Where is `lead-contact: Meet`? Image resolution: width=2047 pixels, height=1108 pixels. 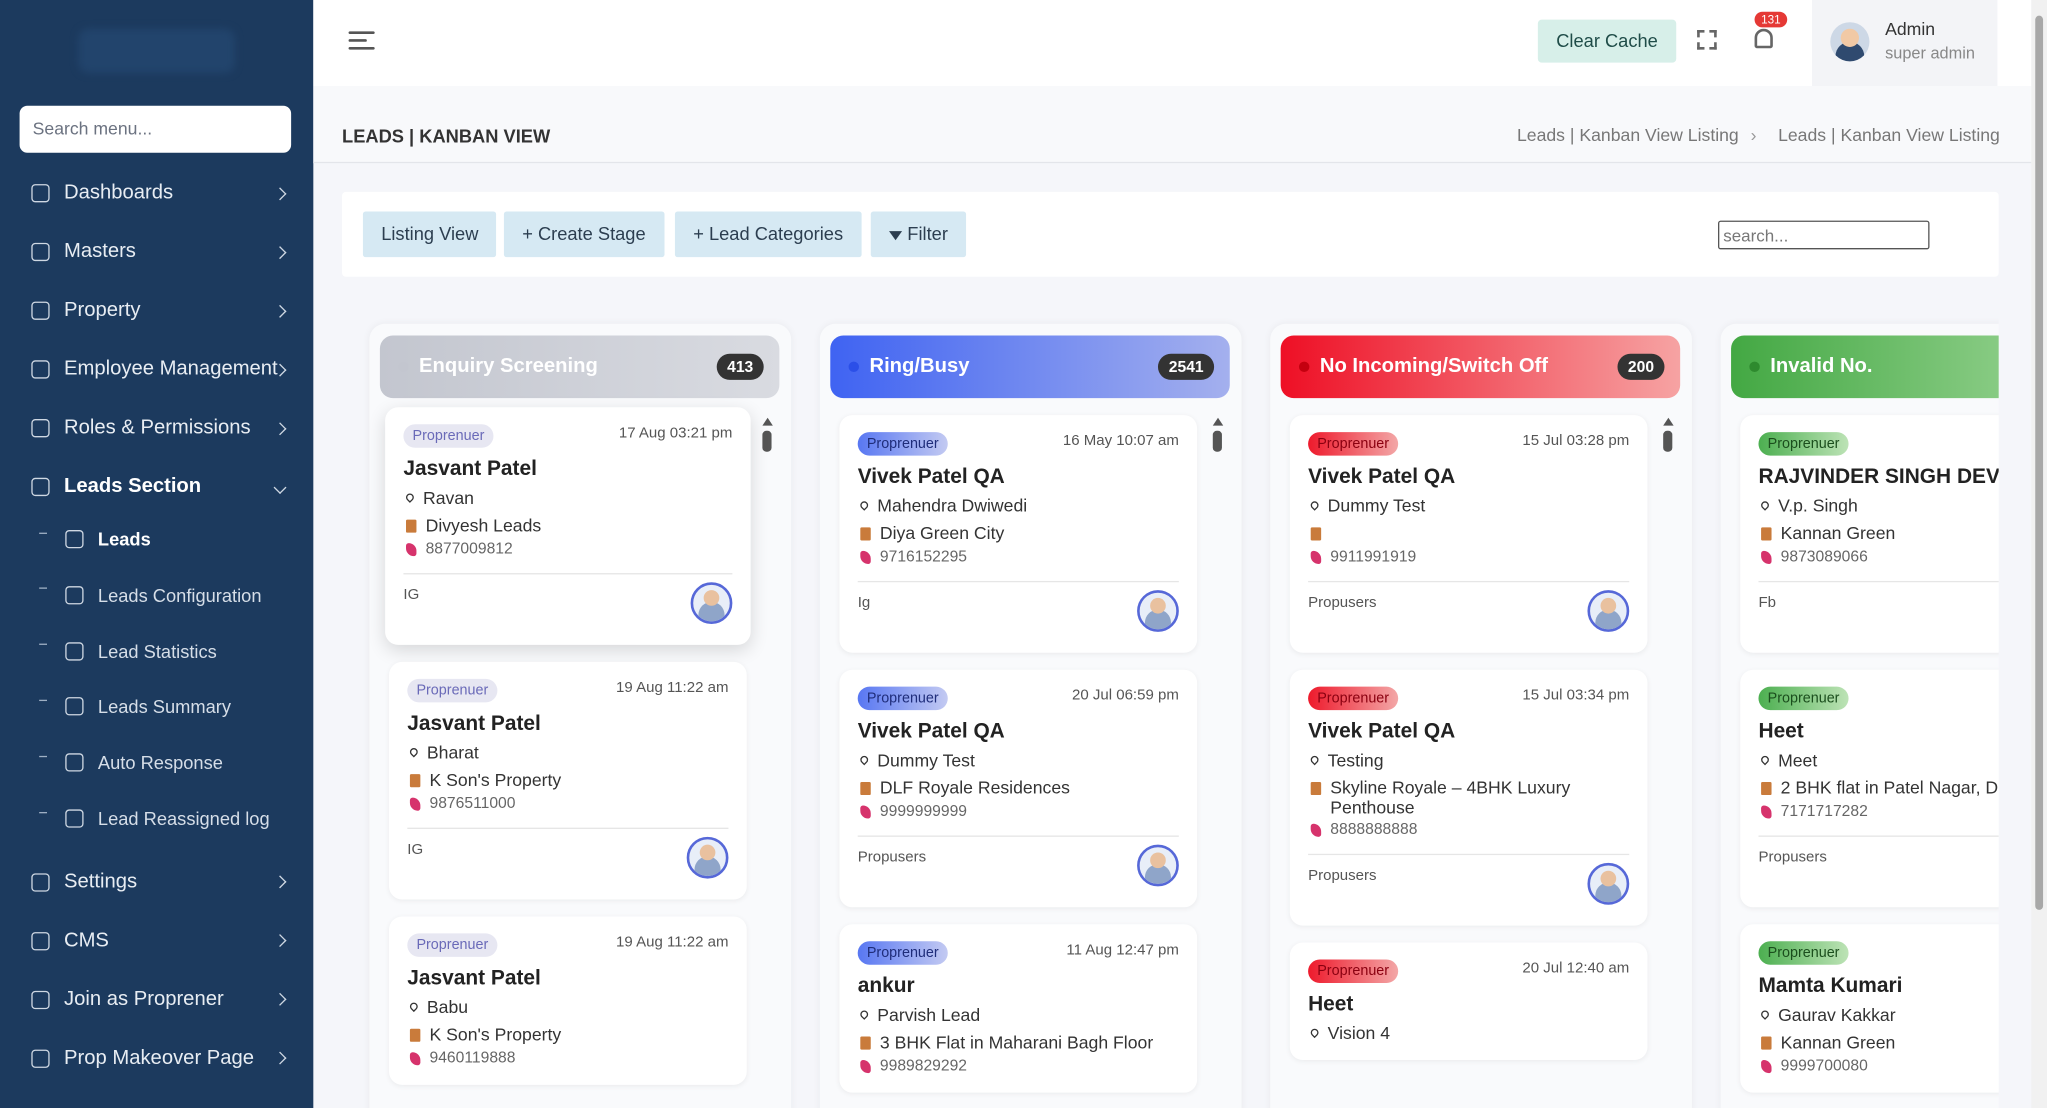 lead-contact: Meet is located at coordinates (1878, 761).